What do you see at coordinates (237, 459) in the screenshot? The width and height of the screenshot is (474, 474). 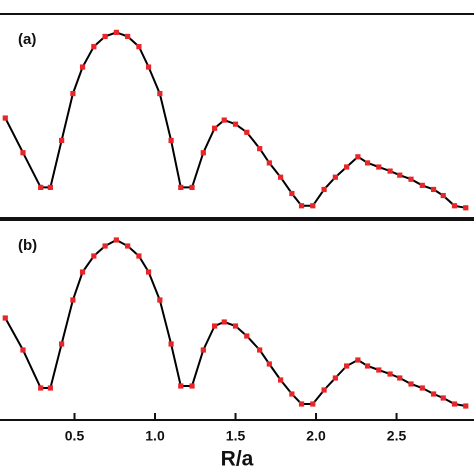 I see `x-axis-label: R/a` at bounding box center [237, 459].